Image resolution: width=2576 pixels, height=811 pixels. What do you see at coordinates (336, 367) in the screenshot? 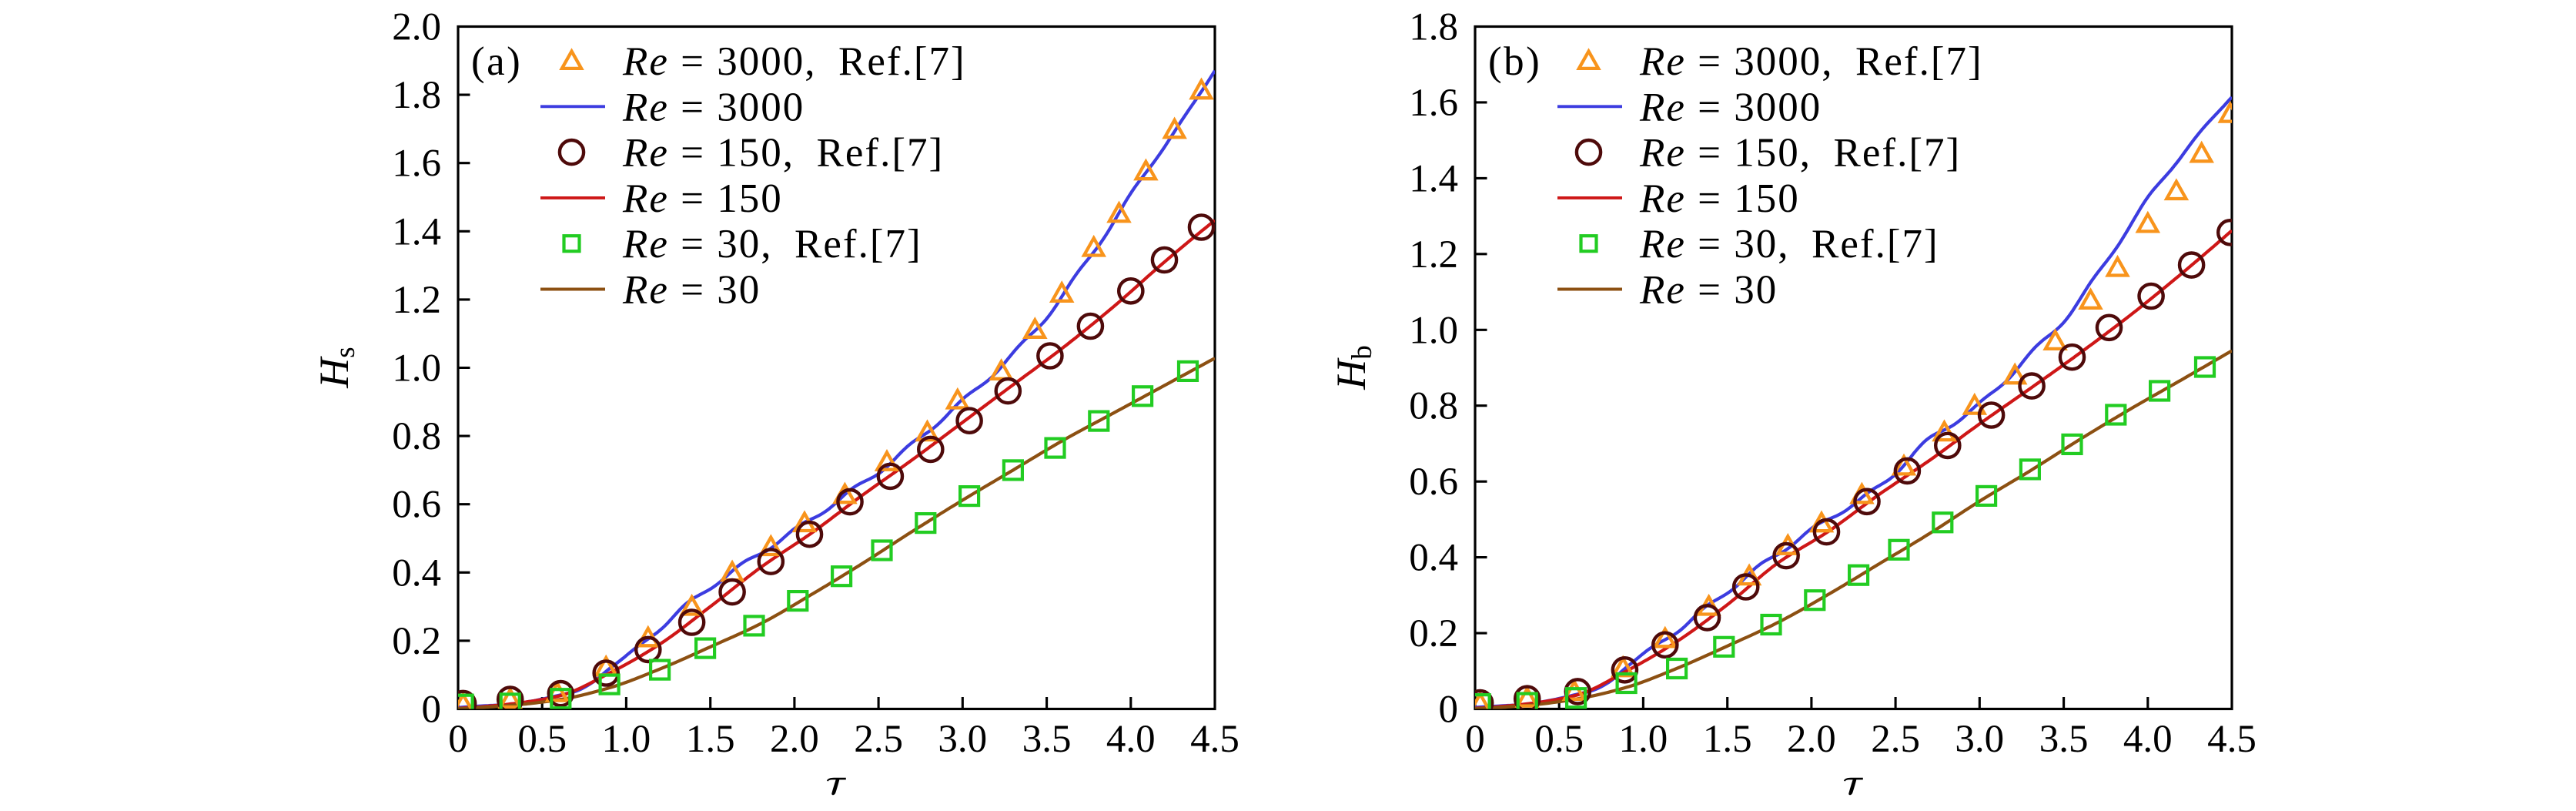
I see `svg-text: Hs` at bounding box center [336, 367].